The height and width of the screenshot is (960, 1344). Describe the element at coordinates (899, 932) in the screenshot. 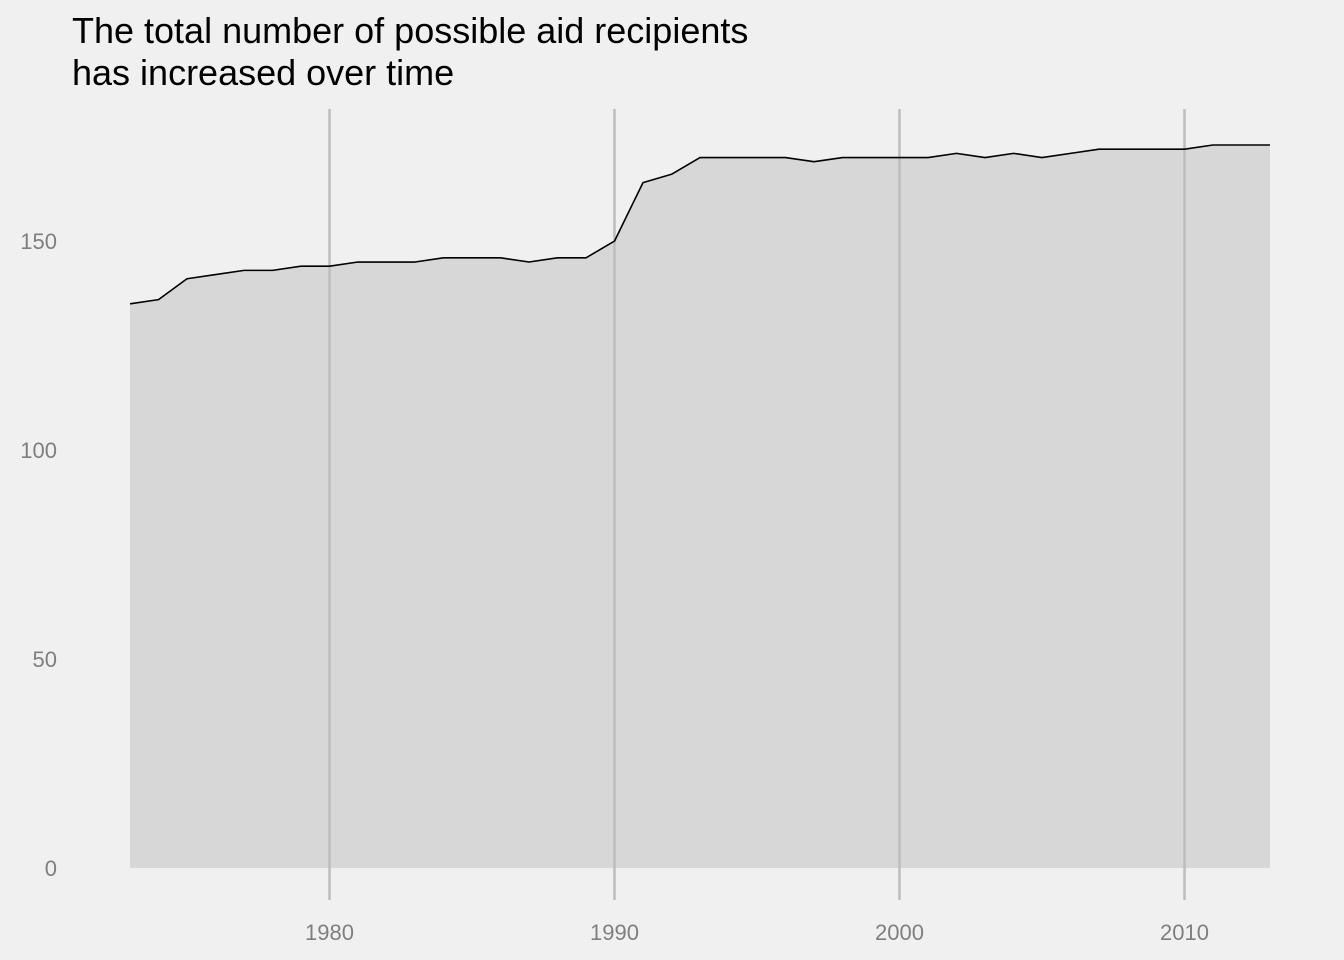

I see `x-tick-label-2000: 2000` at that location.